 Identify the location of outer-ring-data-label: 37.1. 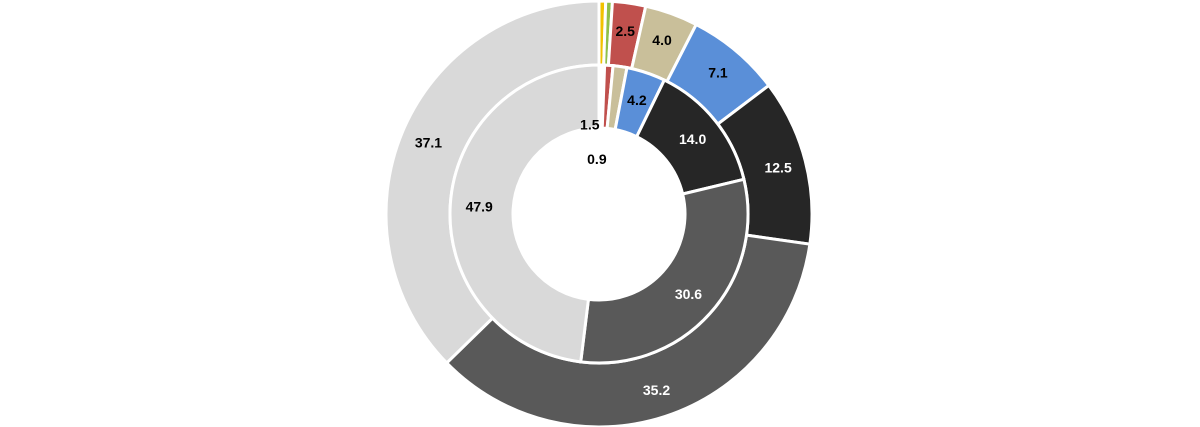
(428, 142).